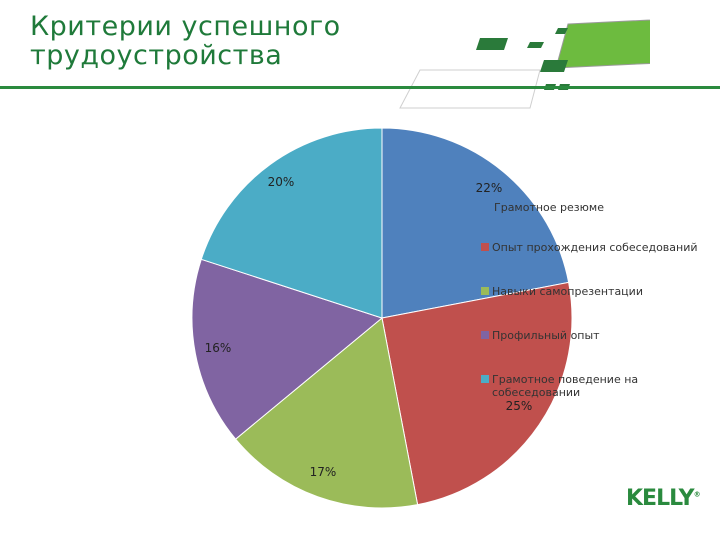 The height and width of the screenshot is (540, 720). I want to click on header-decoration, so click(524, 64).